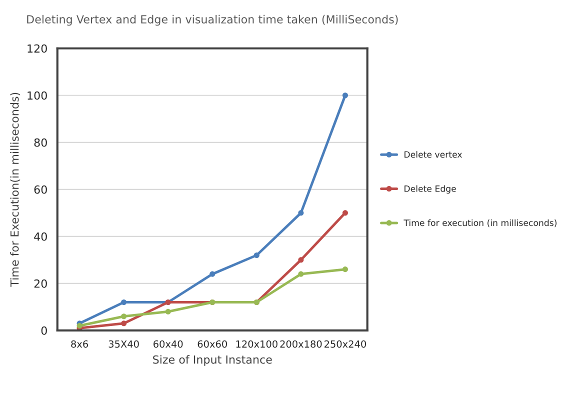 The height and width of the screenshot is (403, 574). Describe the element at coordinates (212, 360) in the screenshot. I see `x-axis-title: Size of Input Instance` at that location.